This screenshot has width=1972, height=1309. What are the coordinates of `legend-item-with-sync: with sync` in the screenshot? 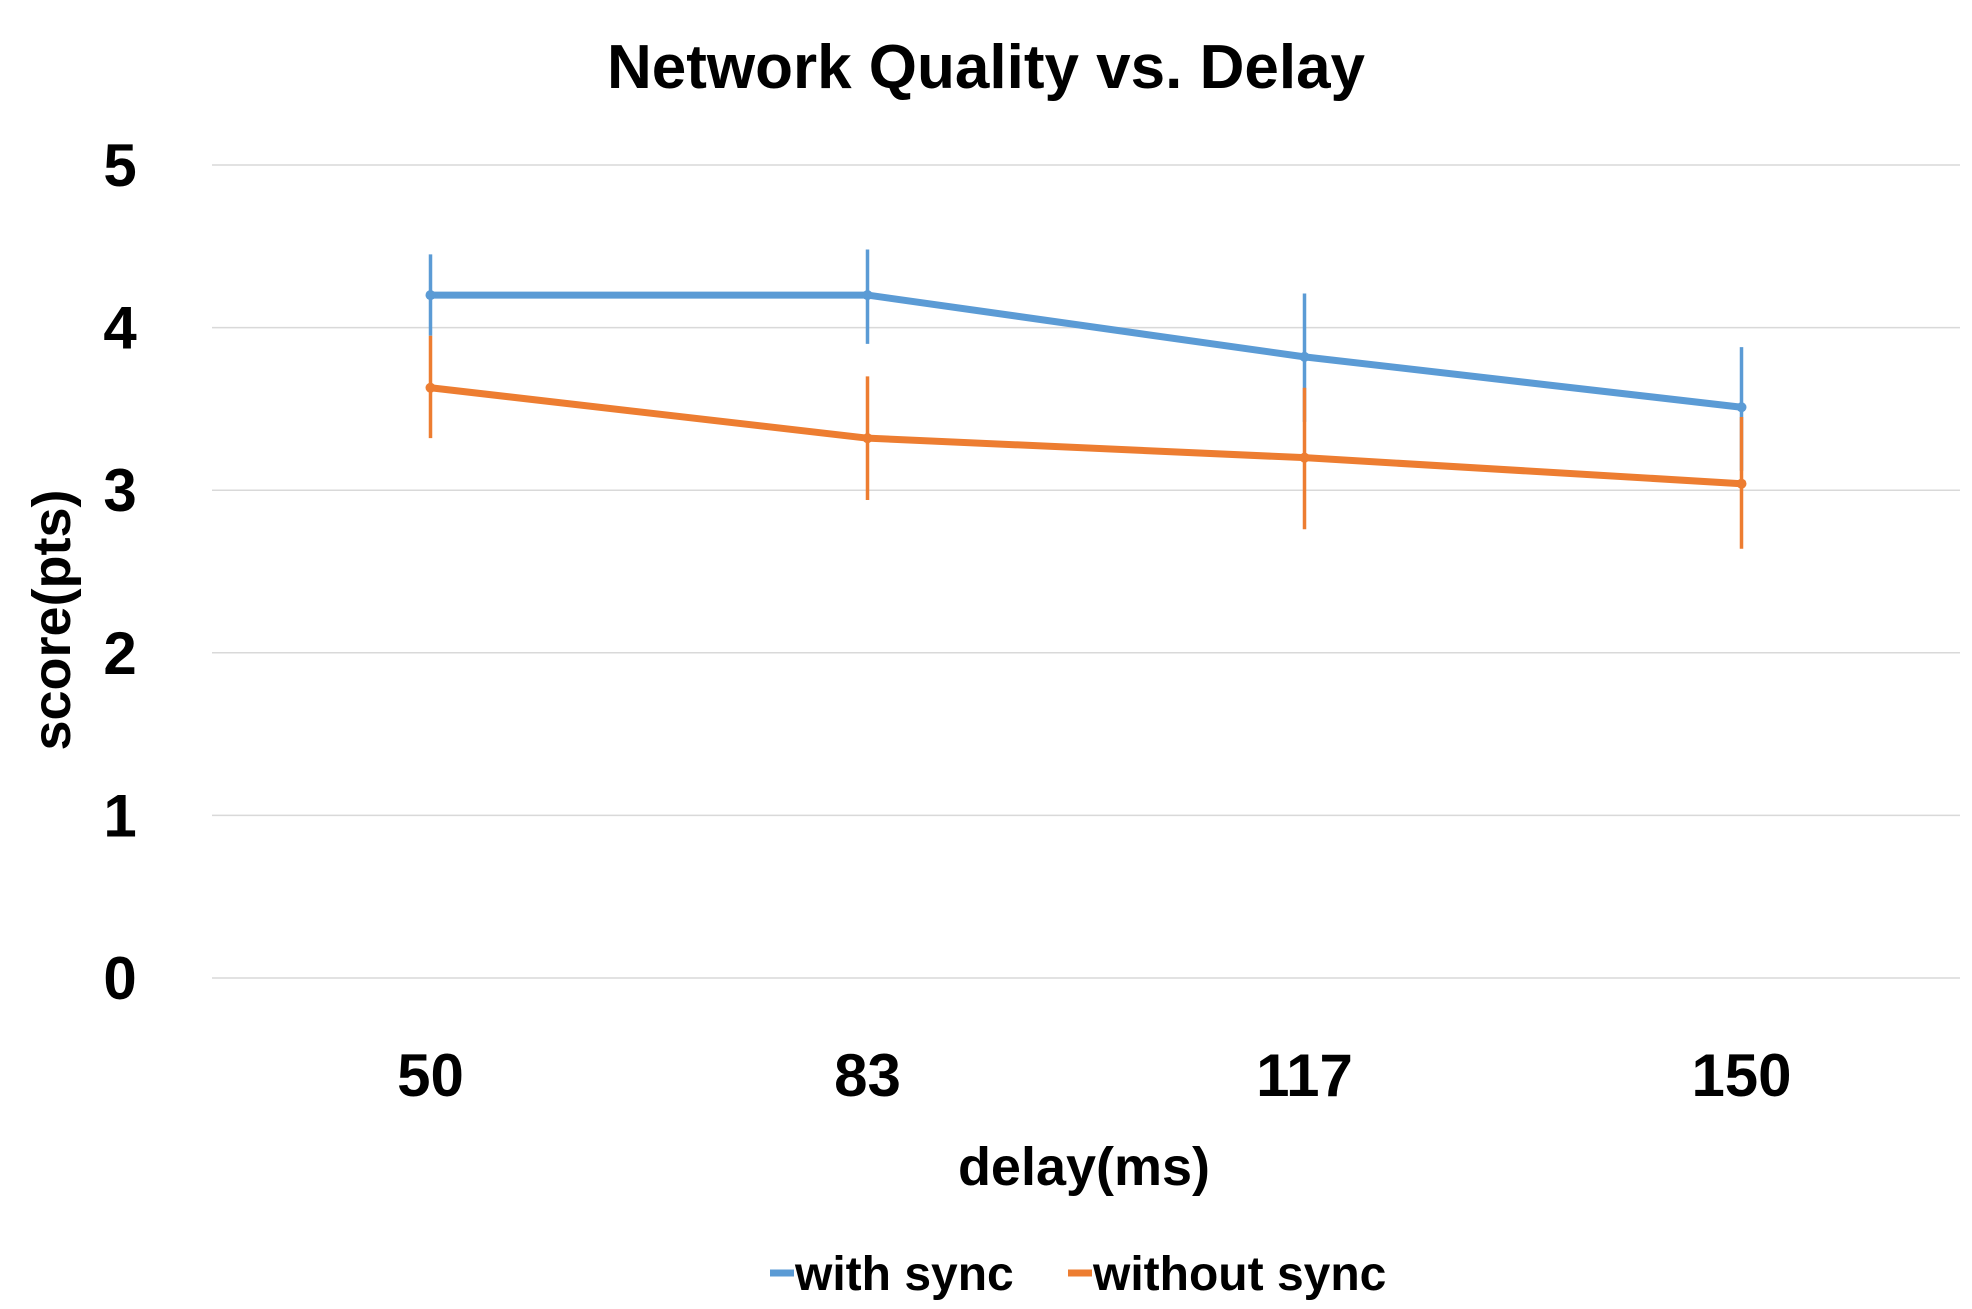 It's located at (892, 1274).